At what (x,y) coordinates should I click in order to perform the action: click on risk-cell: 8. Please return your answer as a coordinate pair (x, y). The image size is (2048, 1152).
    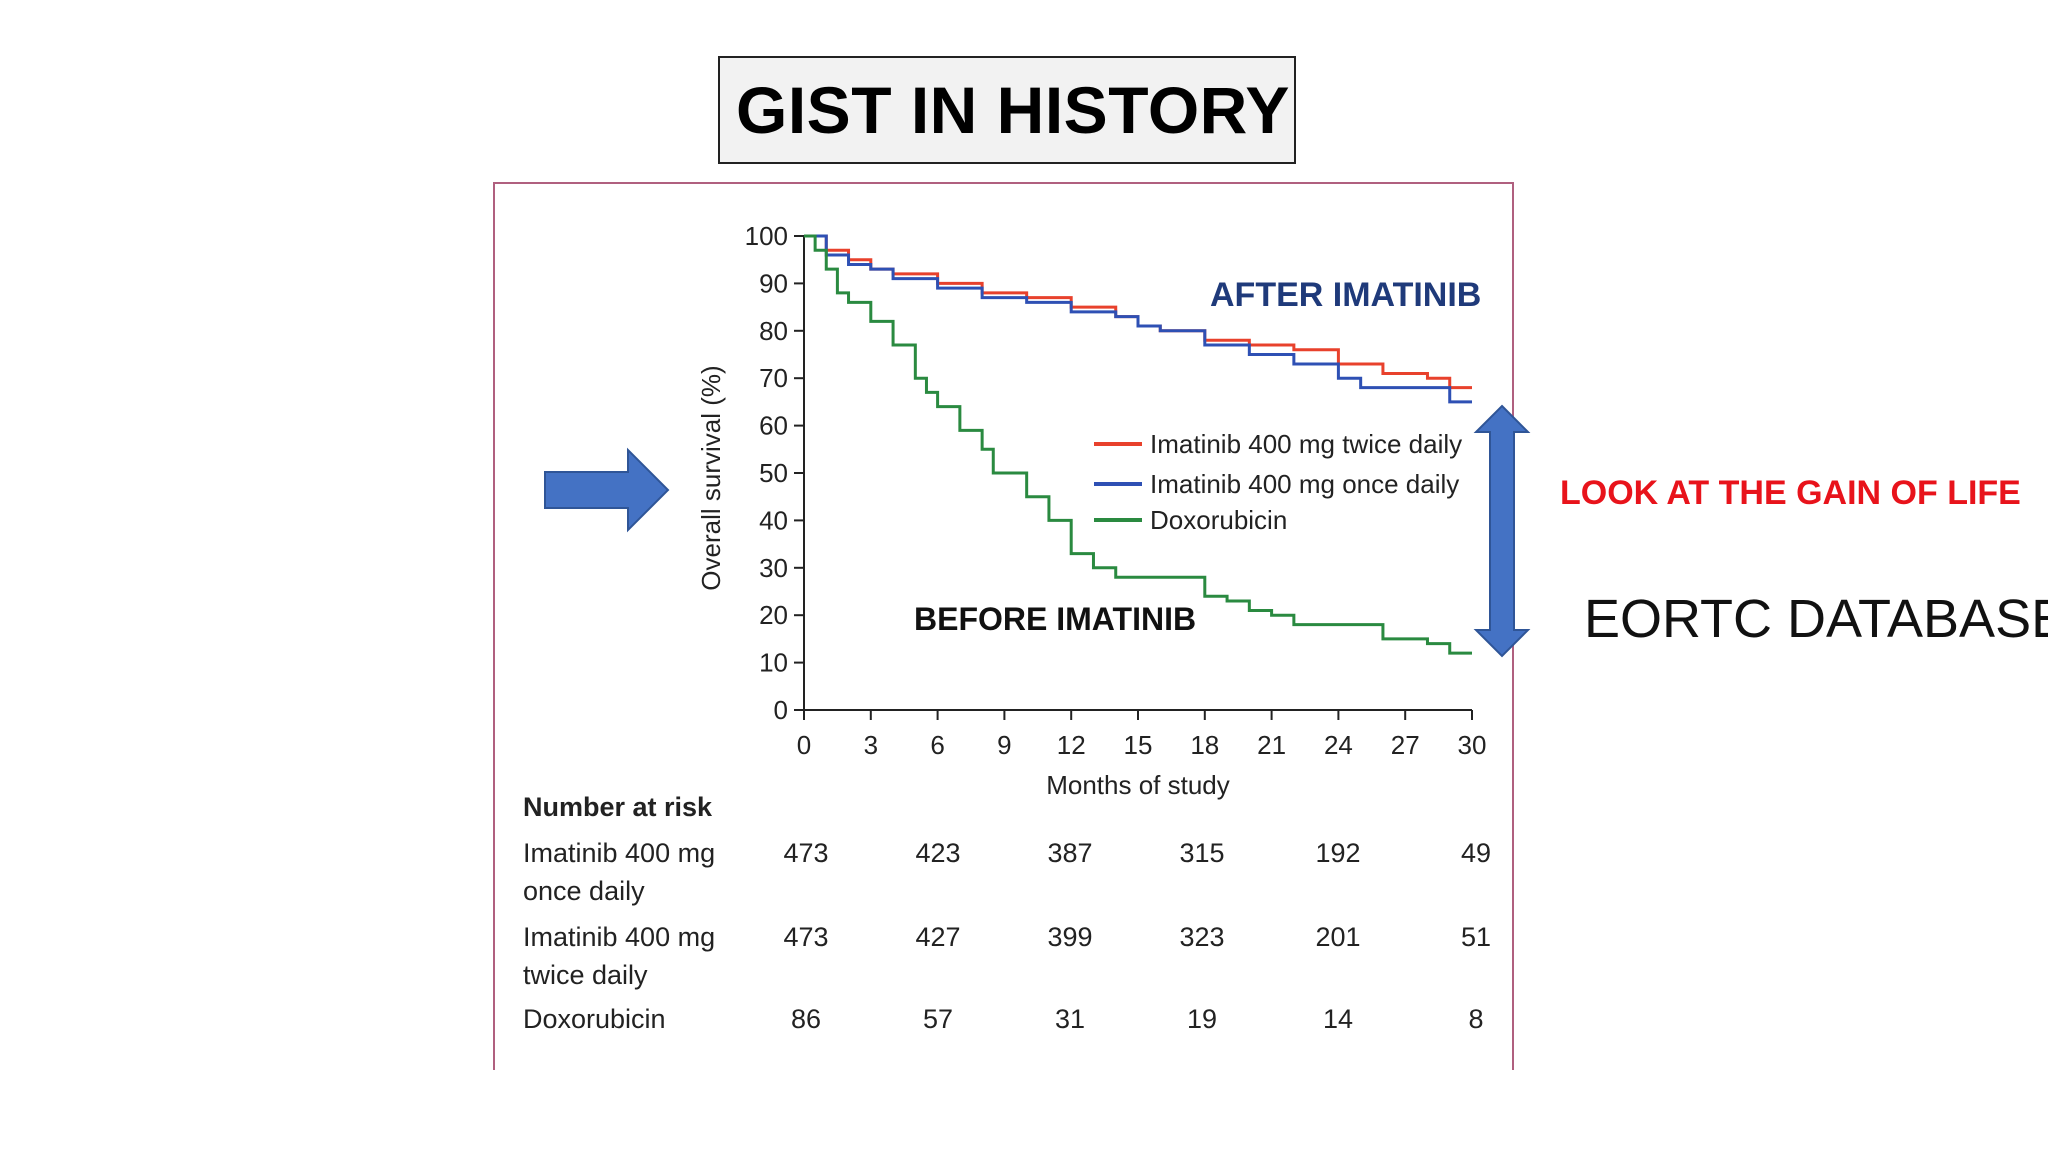
    Looking at the image, I should click on (1475, 1019).